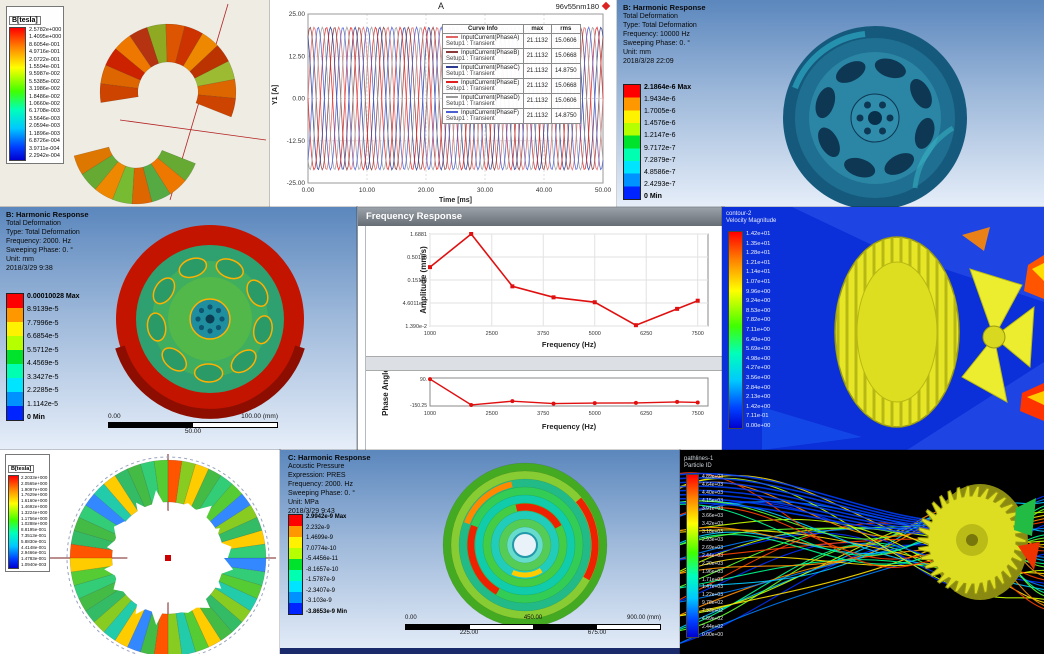 The width and height of the screenshot is (1044, 654). Describe the element at coordinates (758, 329) in the screenshot. I see `scale-label: 7.11e+00` at that location.